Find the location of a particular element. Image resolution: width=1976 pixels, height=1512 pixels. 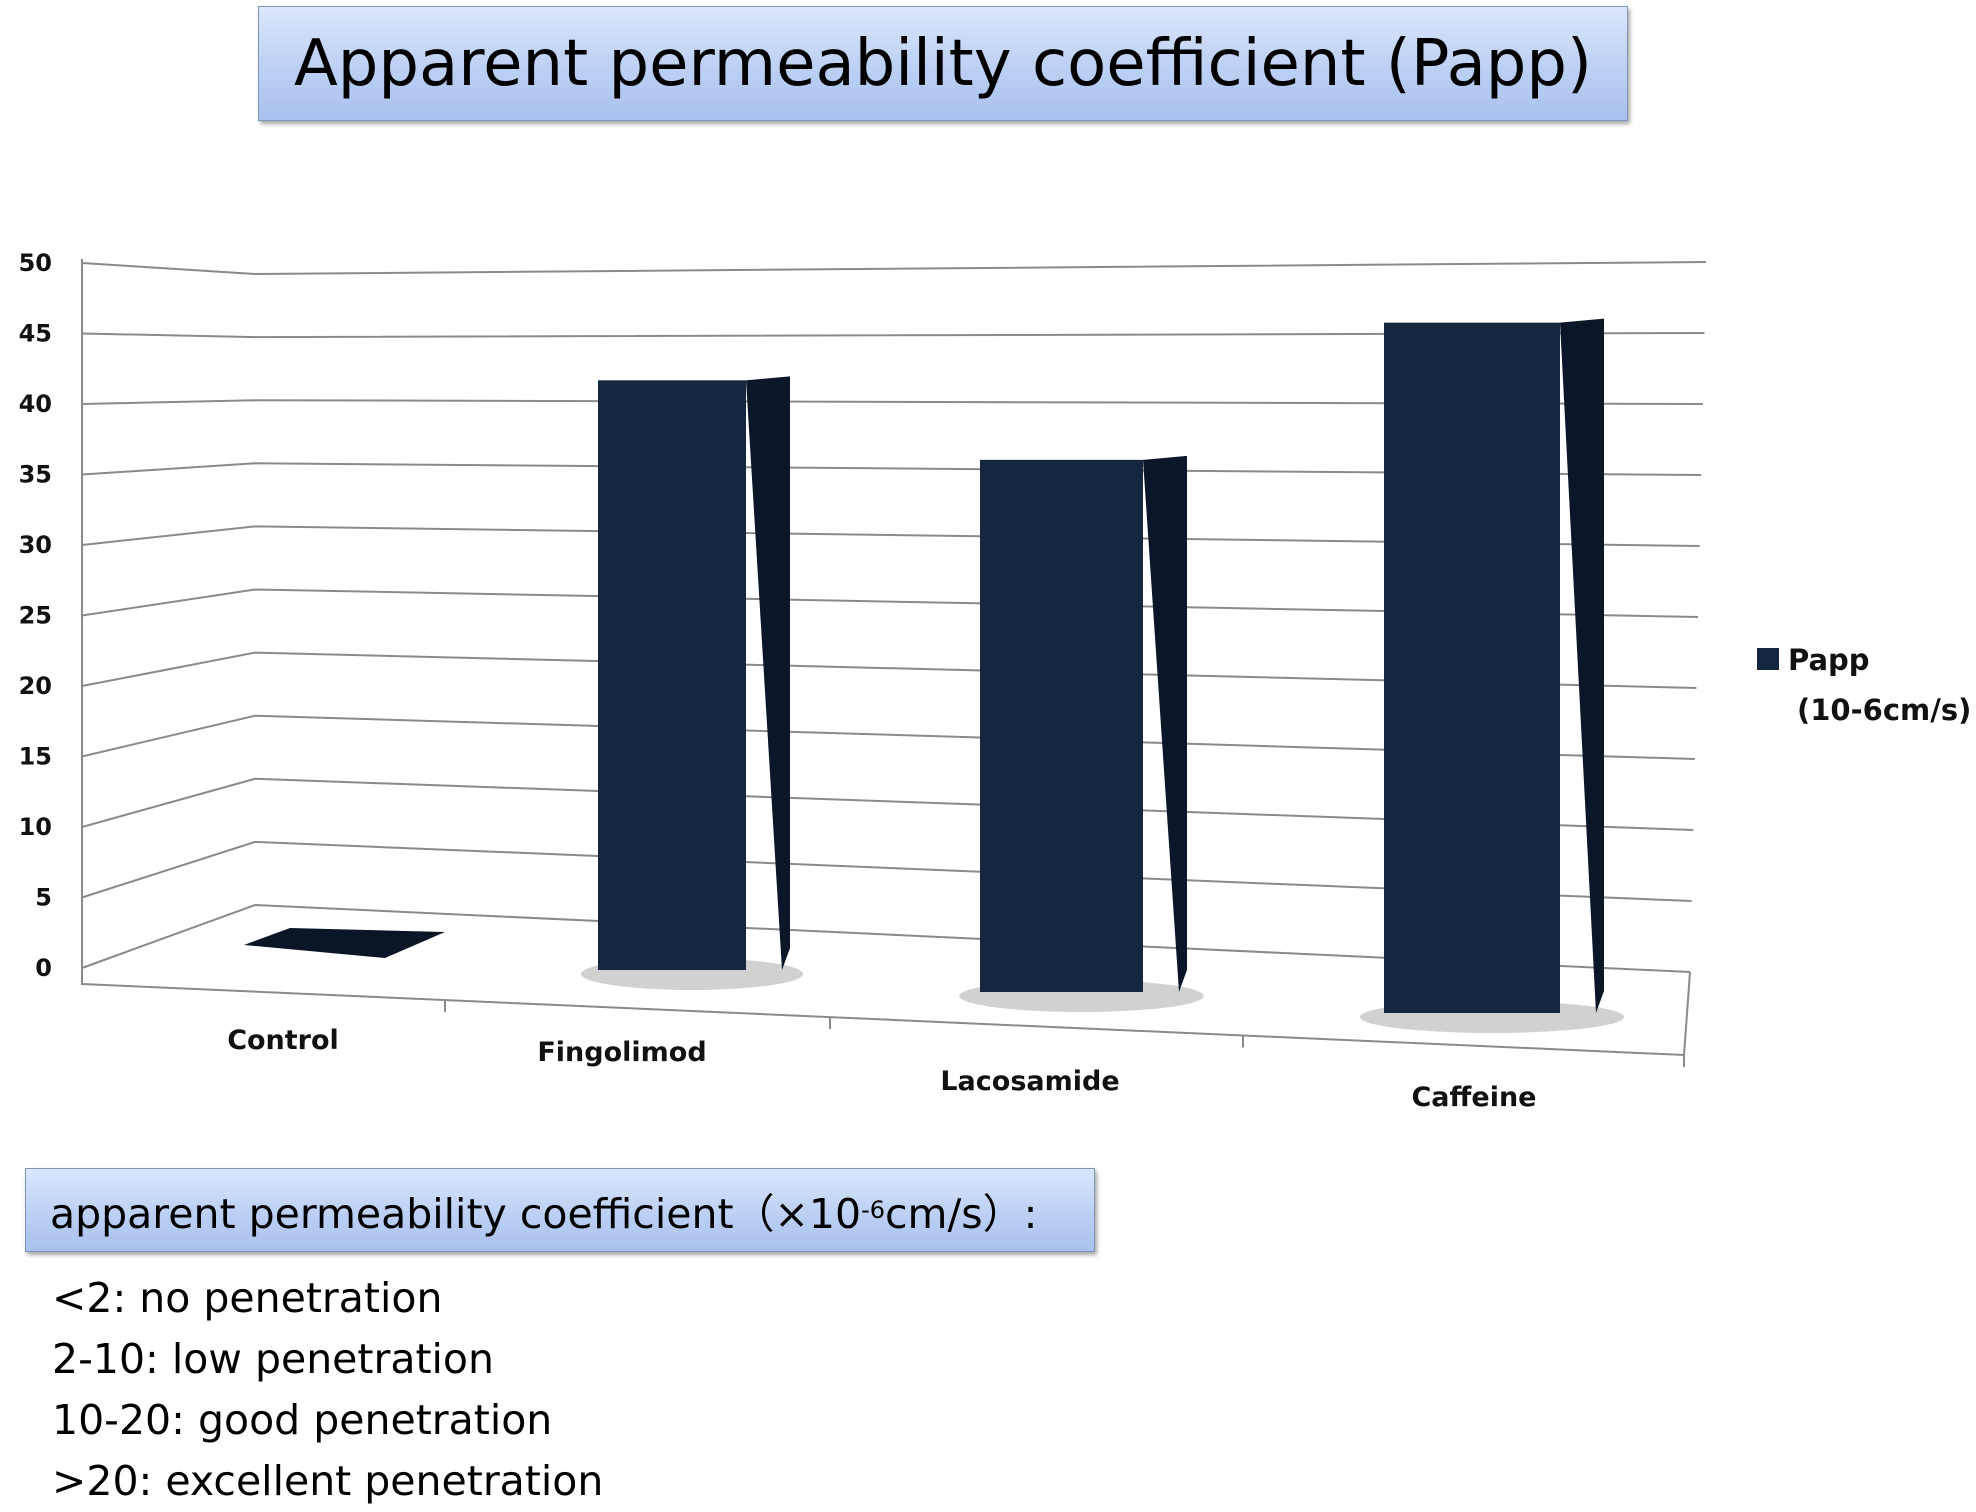

y-tick-label: 0 is located at coordinates (43, 968).